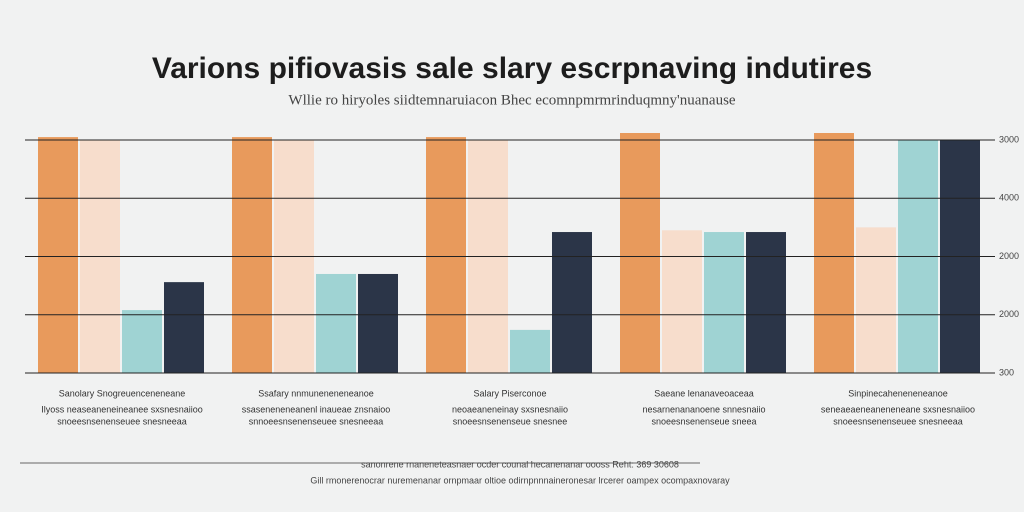  What do you see at coordinates (1009, 139) in the screenshot?
I see `y-tick-label: 3000` at bounding box center [1009, 139].